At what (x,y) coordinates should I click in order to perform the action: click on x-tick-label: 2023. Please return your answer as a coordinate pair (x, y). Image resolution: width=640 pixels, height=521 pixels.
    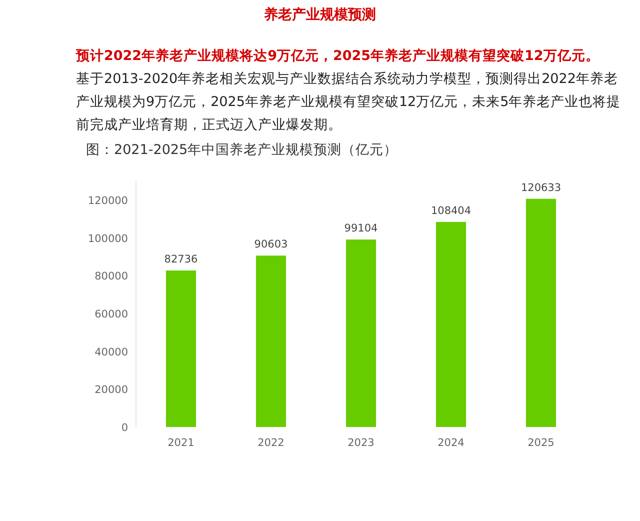
    Looking at the image, I should click on (361, 443).